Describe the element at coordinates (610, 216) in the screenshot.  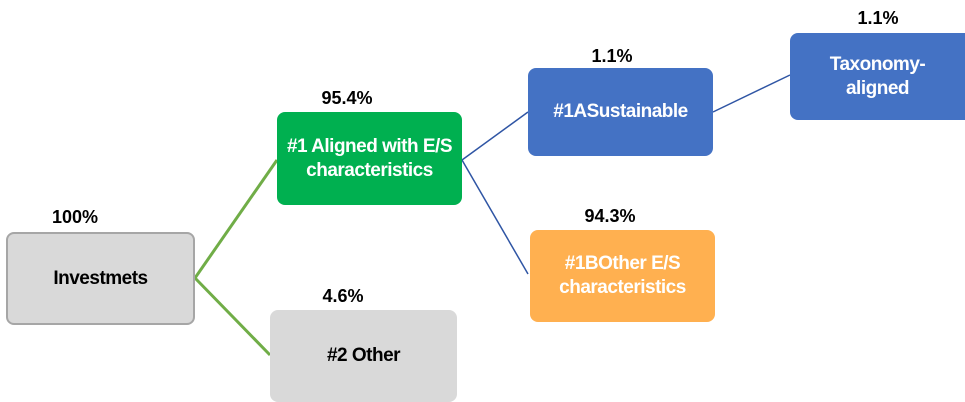
I see `percent: 94.3%` at that location.